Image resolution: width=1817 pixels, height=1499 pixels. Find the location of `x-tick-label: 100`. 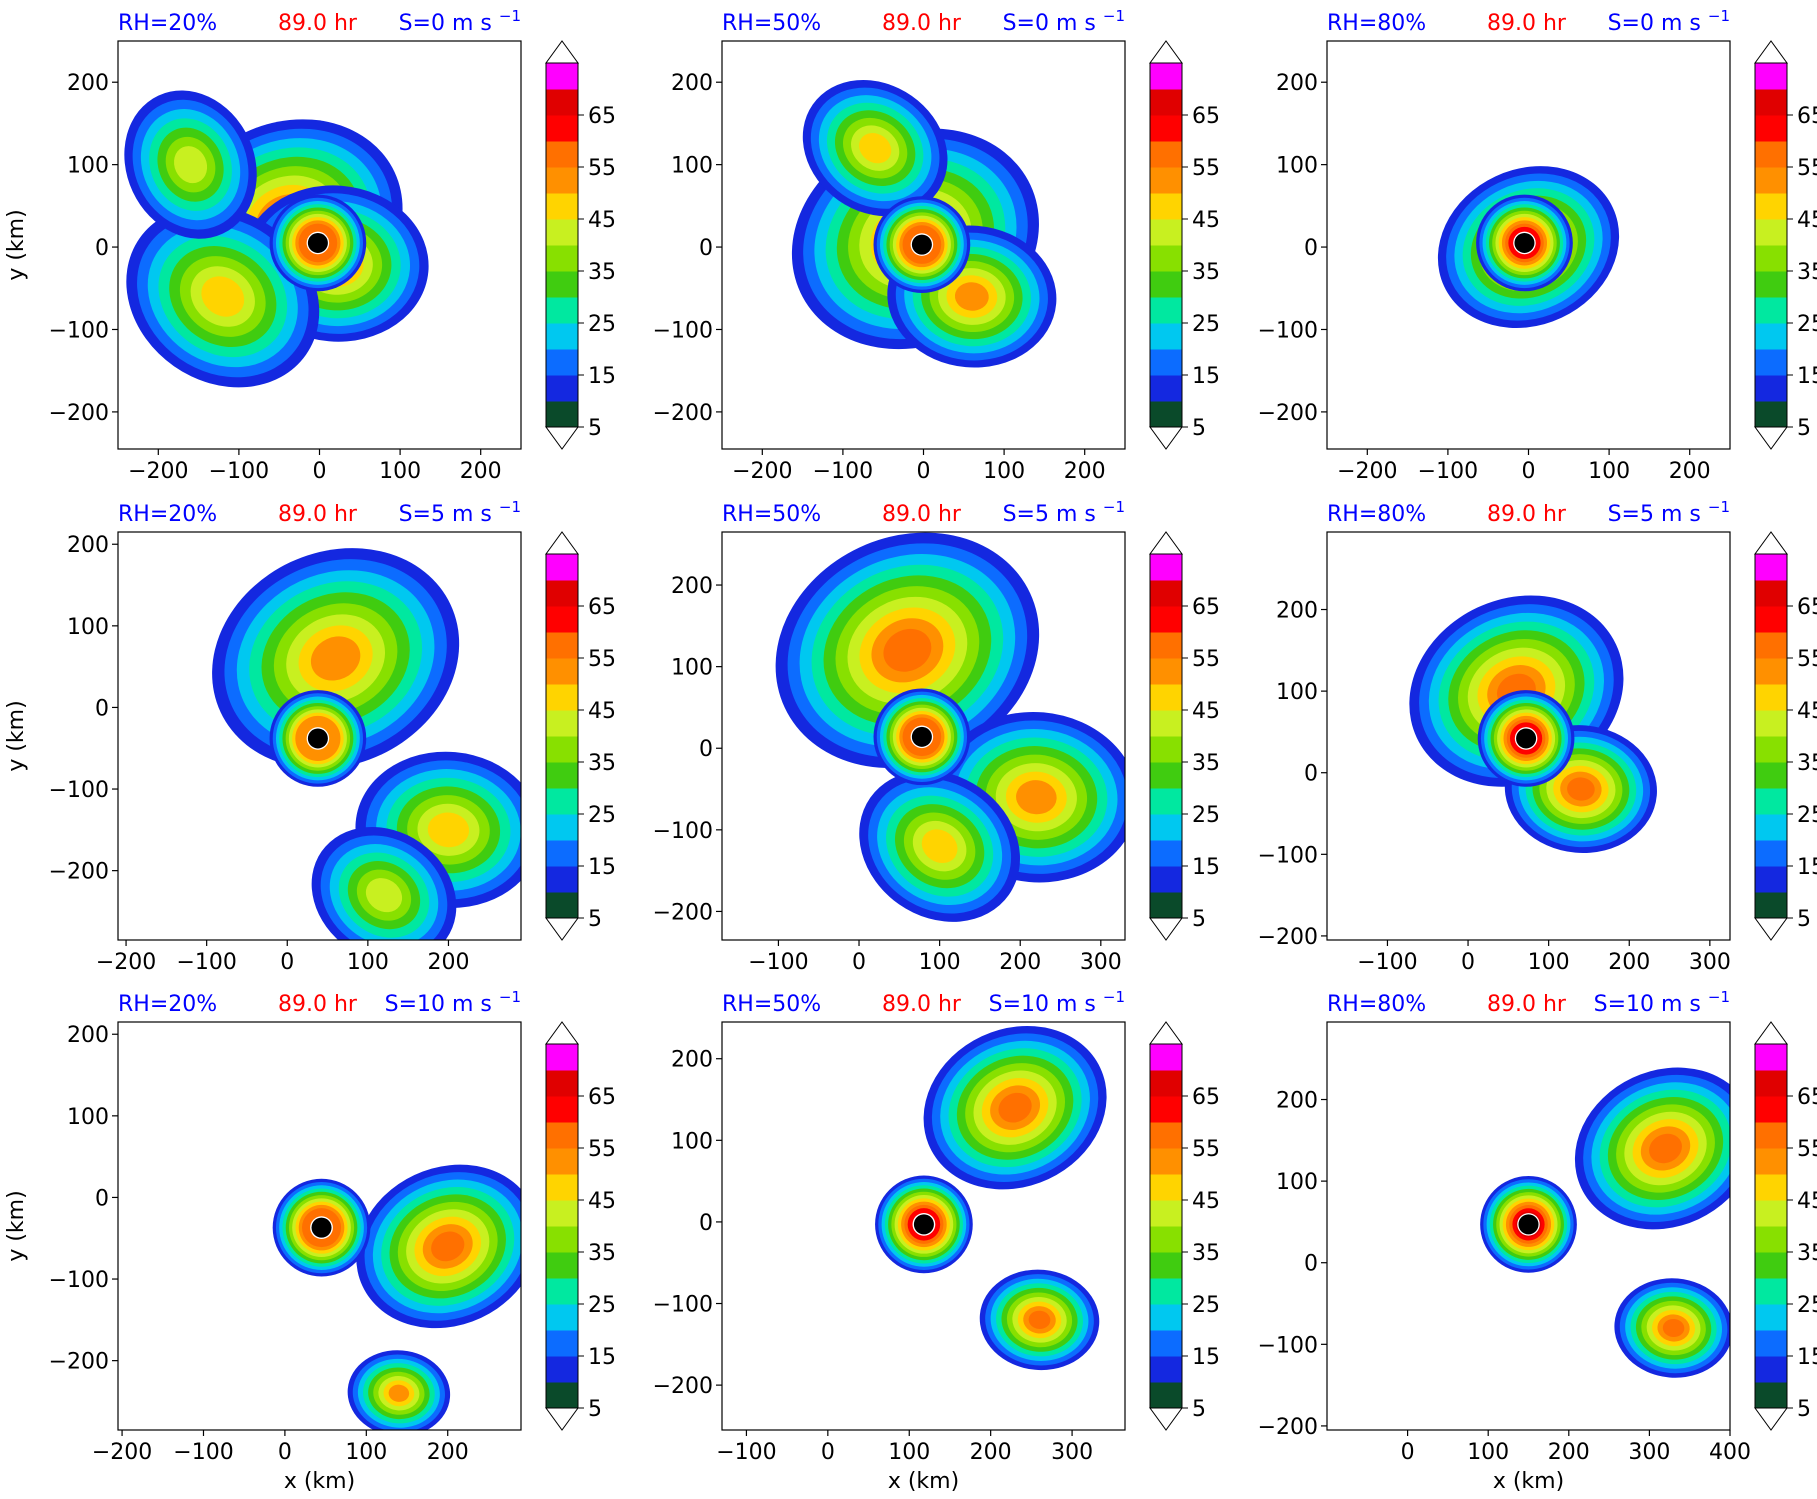

x-tick-label: 100 is located at coordinates (1488, 1452).